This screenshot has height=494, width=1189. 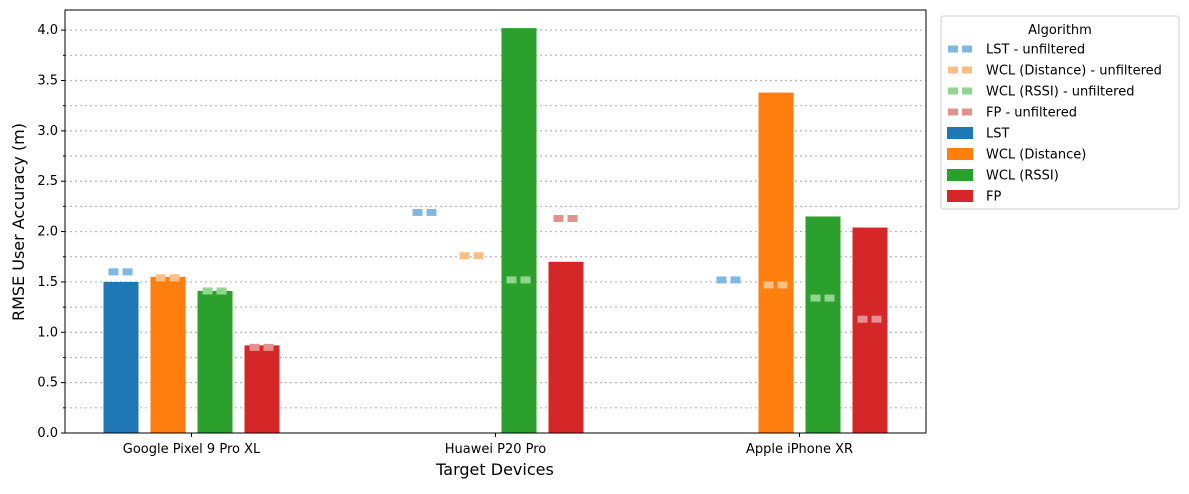 I want to click on x-tick-label: Google Pixel 9 Pro XL, so click(x=192, y=449).